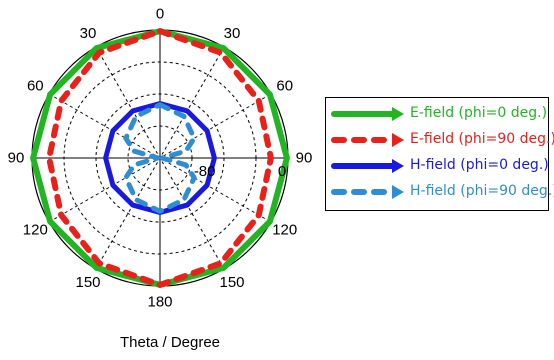 The width and height of the screenshot is (554, 360). I want to click on angle-tick-label: 180, so click(159, 302).